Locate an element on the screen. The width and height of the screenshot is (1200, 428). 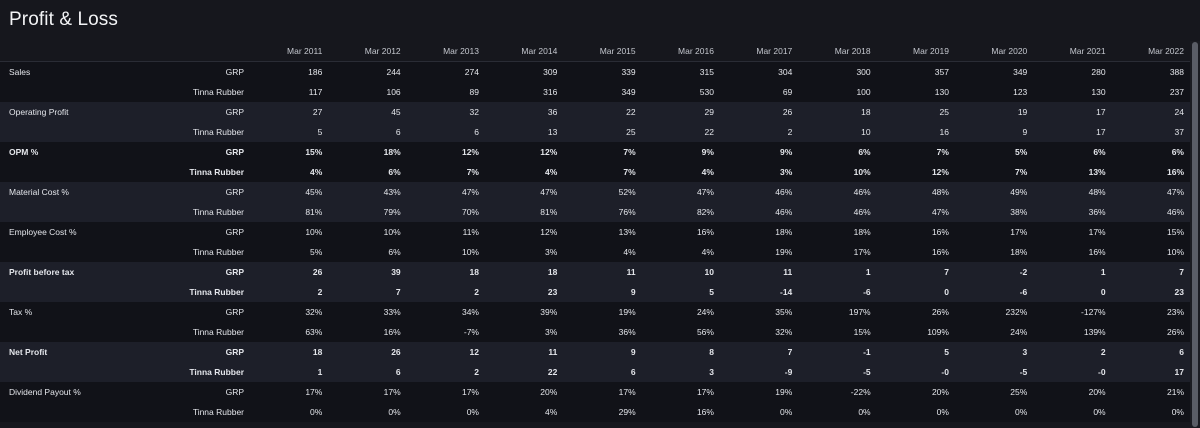
value-cell: 339 is located at coordinates (602, 71).